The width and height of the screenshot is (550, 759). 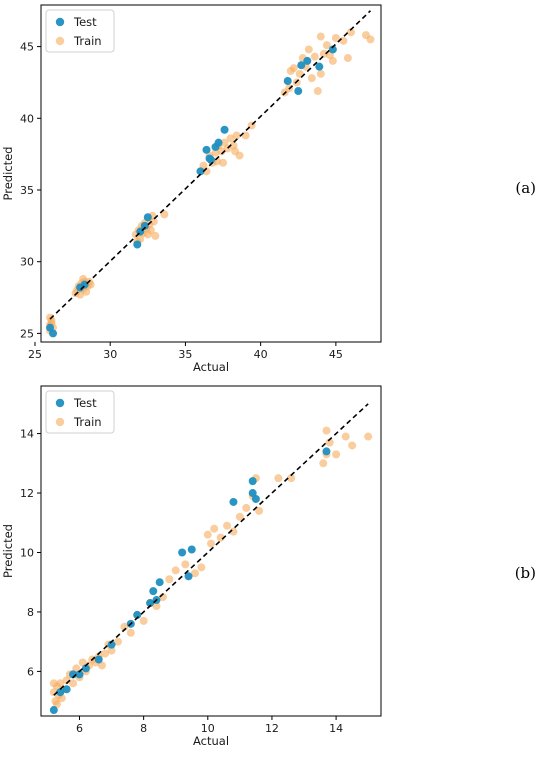 I want to click on x-tick-label: 45, so click(x=336, y=354).